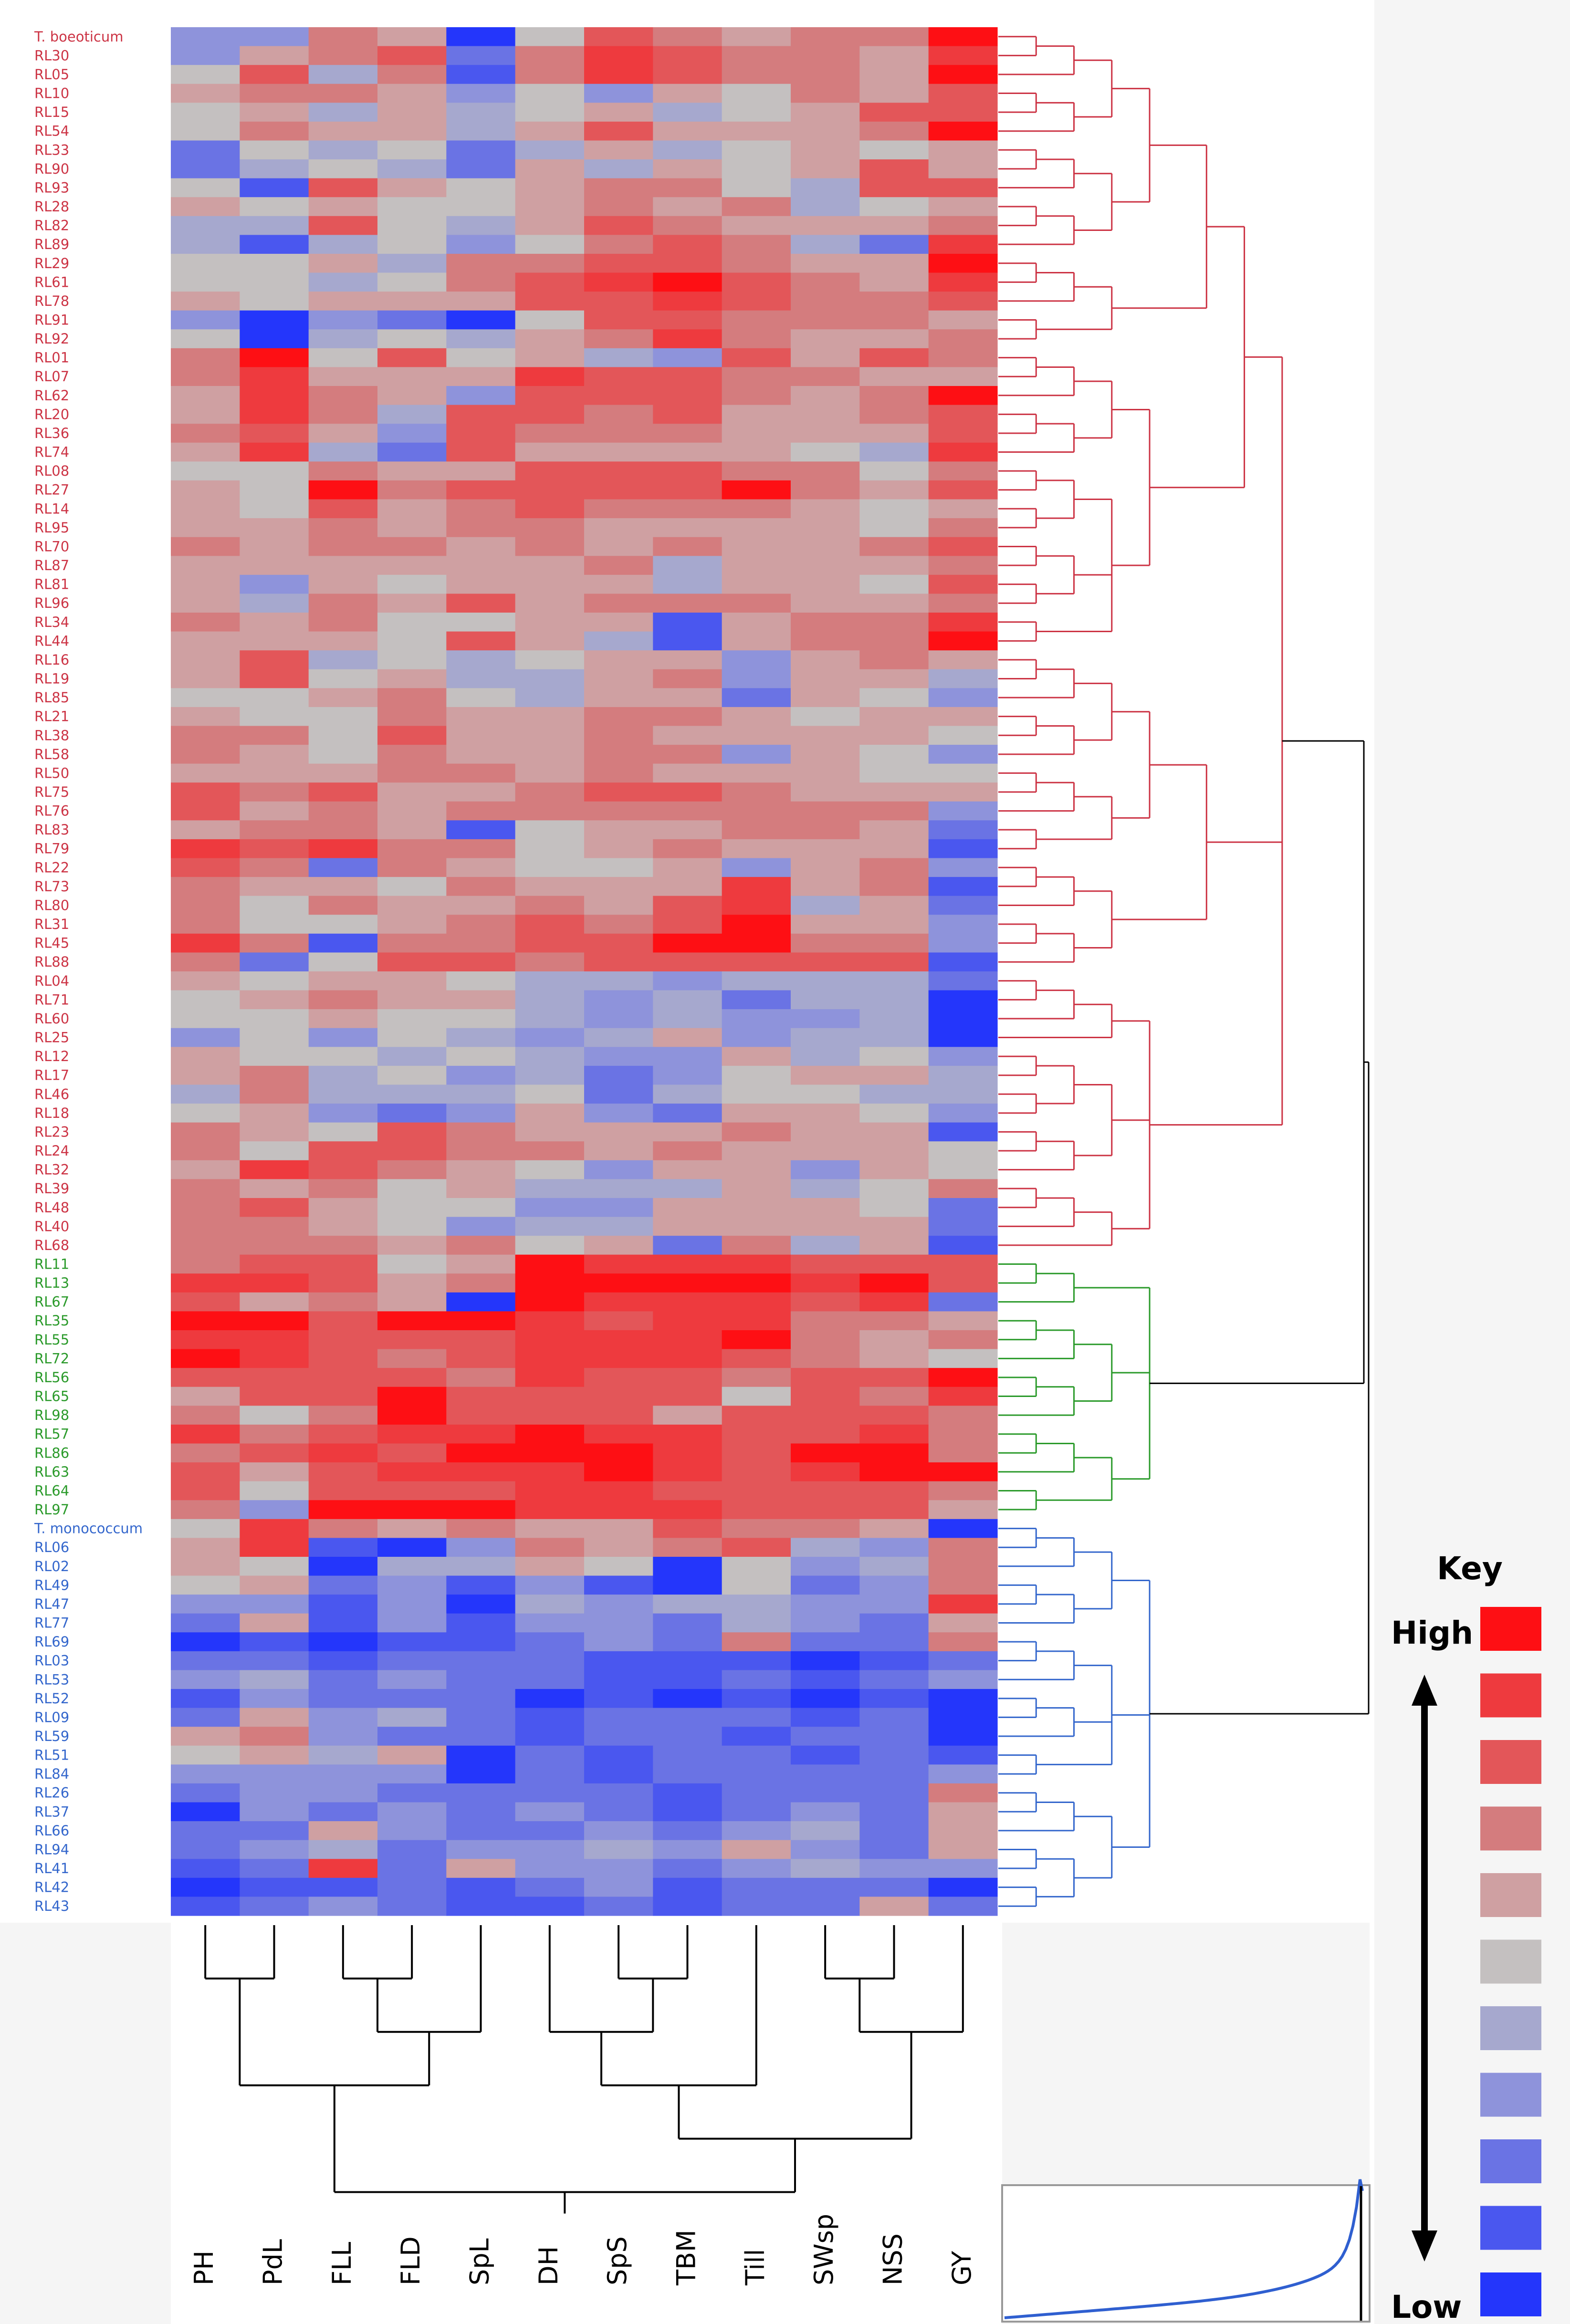 The image size is (1570, 2324). What do you see at coordinates (1472, 1162) in the screenshot?
I see `key-panel-background` at bounding box center [1472, 1162].